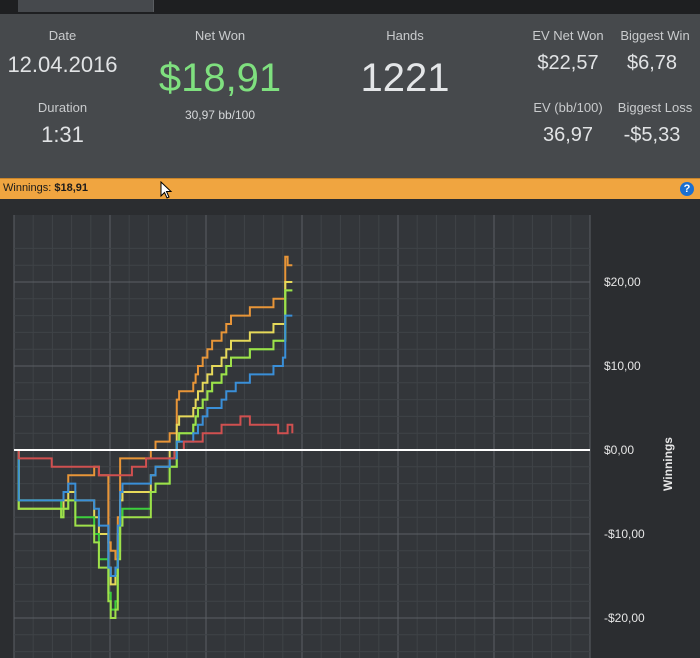 The height and width of the screenshot is (658, 700). Describe the element at coordinates (568, 63) in the screenshot. I see `ev-net-won-value: $22,57` at that location.